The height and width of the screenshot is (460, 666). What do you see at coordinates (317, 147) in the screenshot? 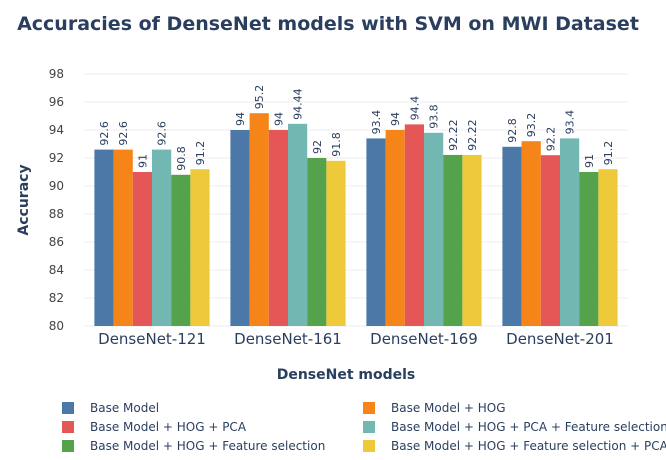
I see `data-label: 92` at bounding box center [317, 147].